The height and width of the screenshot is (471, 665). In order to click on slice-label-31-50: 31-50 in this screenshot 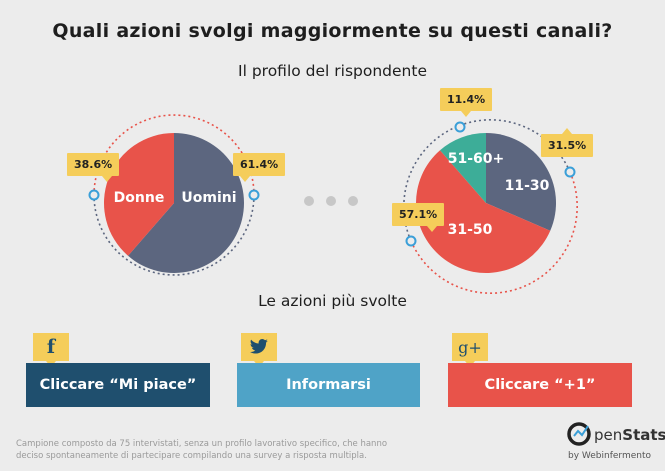, I will do `click(470, 230)`.